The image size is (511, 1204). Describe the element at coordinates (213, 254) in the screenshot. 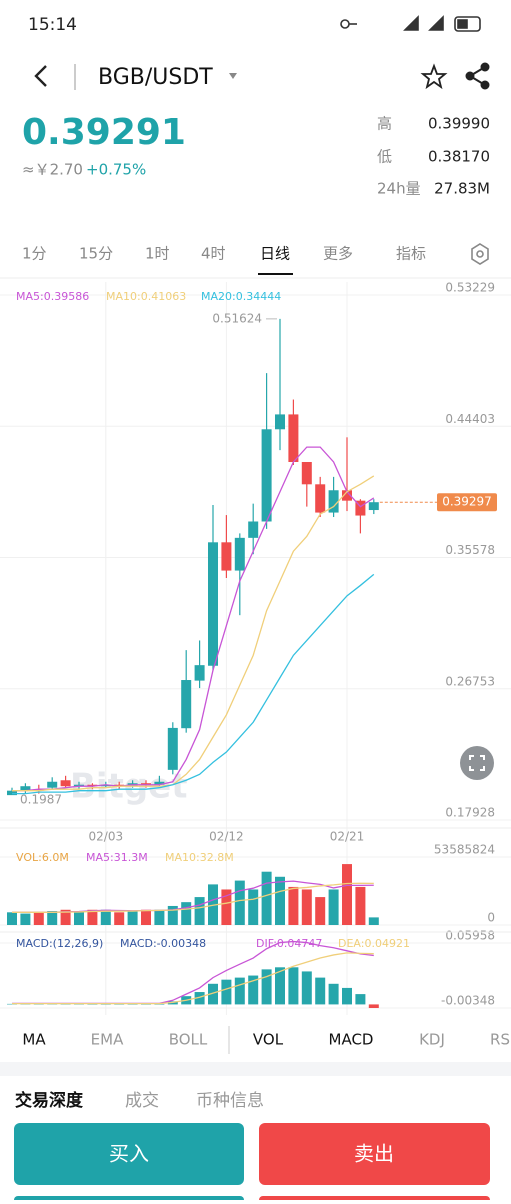

I see `interval-tab: 4时` at that location.